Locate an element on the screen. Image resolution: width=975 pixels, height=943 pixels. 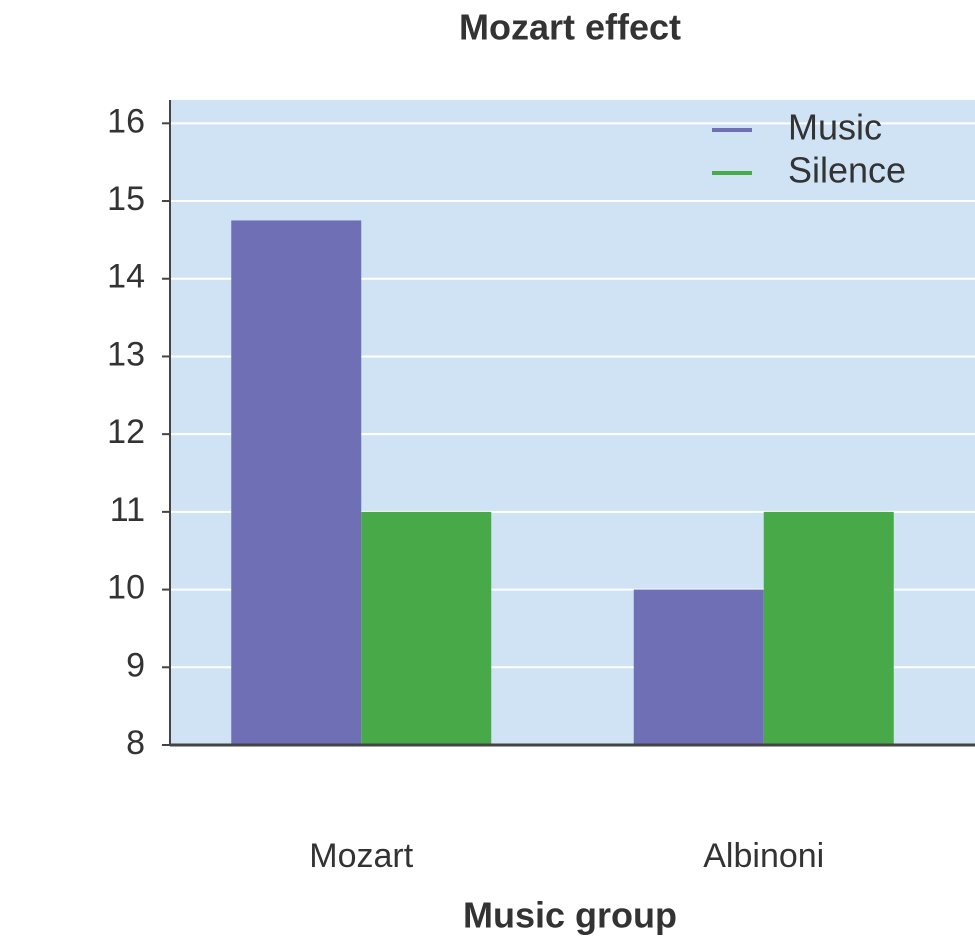
x-tick-label: Mozart is located at coordinates (361, 856).